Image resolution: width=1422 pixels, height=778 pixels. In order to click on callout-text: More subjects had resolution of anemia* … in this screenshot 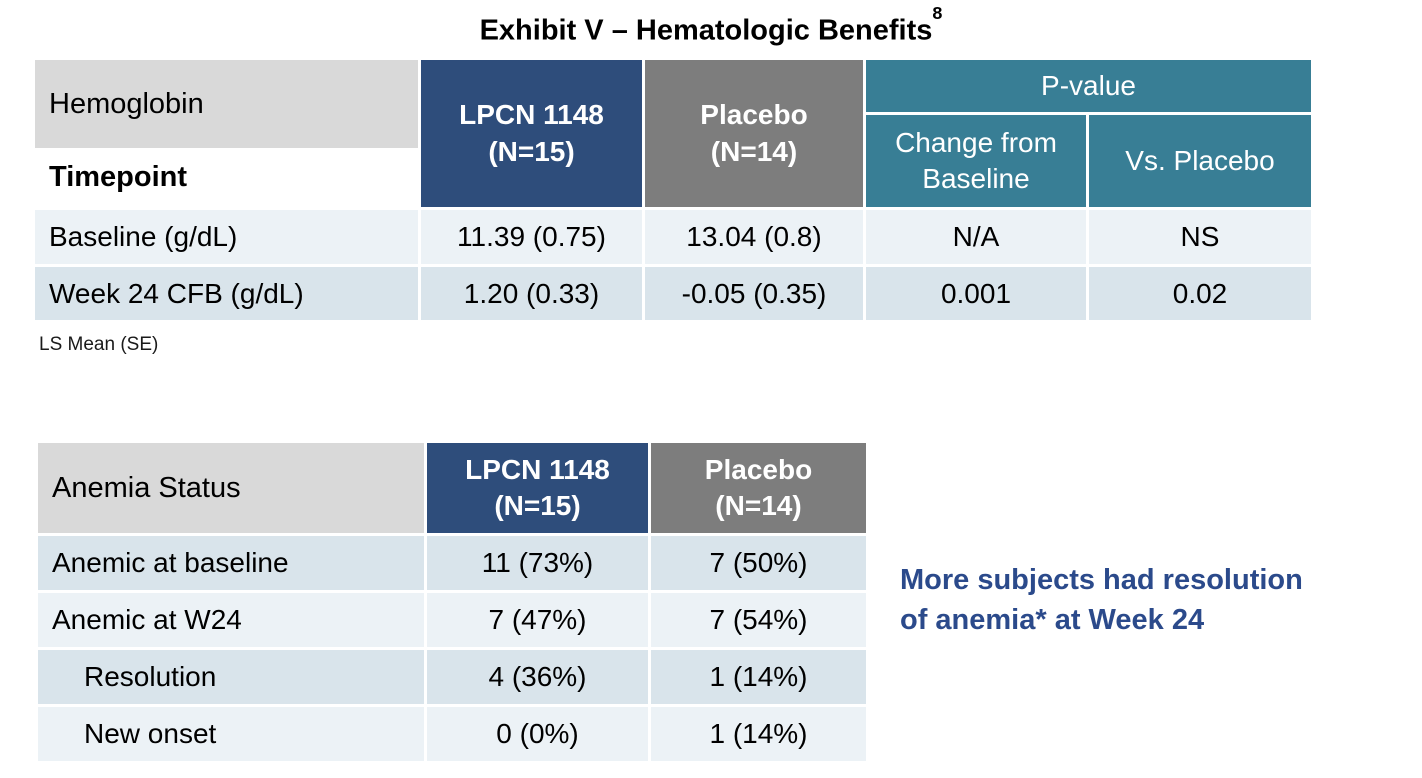, I will do `click(1101, 600)`.